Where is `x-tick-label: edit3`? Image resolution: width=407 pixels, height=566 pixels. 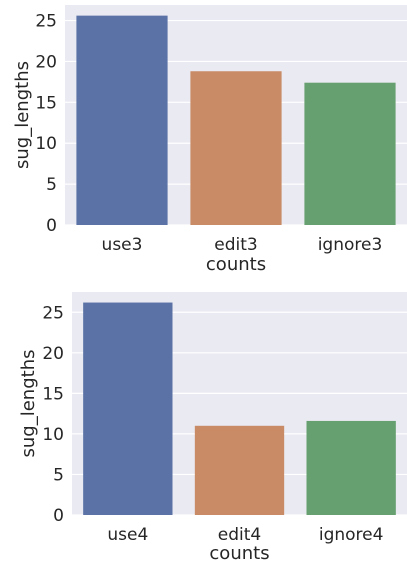 x-tick-label: edit3 is located at coordinates (235, 245).